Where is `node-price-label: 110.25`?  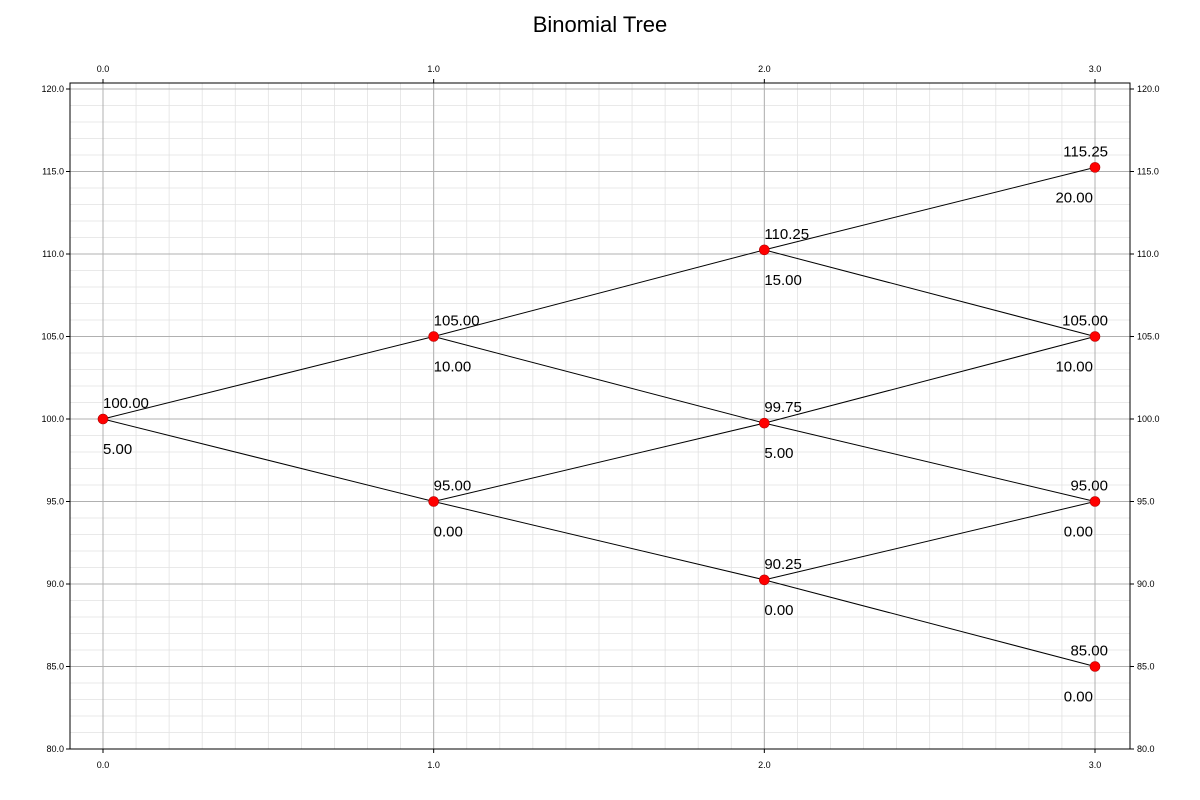 node-price-label: 110.25 is located at coordinates (786, 234).